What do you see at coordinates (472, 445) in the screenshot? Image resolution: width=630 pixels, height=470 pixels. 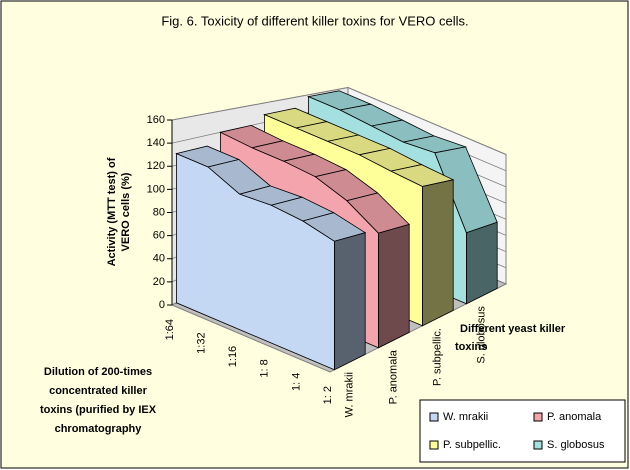 I see `legend-label: P. subpellic.` at bounding box center [472, 445].